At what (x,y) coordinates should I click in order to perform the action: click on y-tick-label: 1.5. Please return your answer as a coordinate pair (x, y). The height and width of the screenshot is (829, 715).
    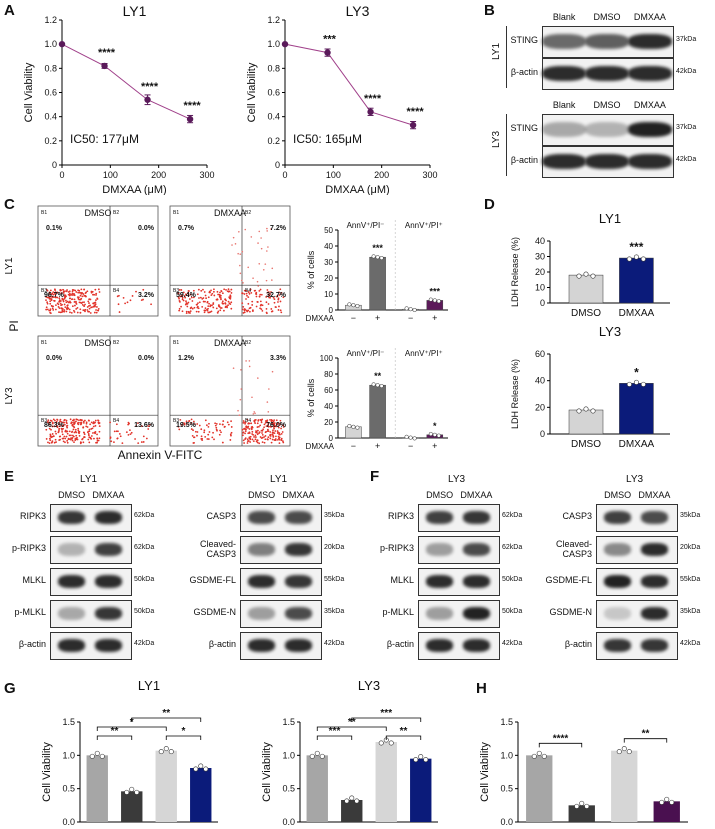
    Looking at the image, I should click on (506, 722).